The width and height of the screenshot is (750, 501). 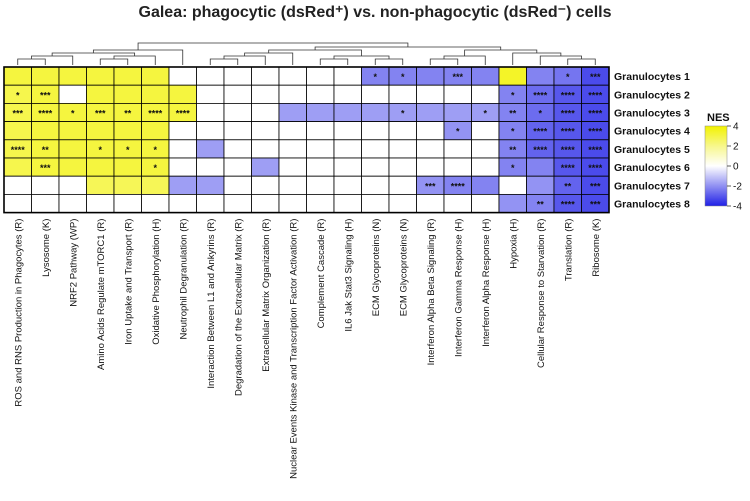 I want to click on legend-tick-label: 0, so click(x=736, y=167).